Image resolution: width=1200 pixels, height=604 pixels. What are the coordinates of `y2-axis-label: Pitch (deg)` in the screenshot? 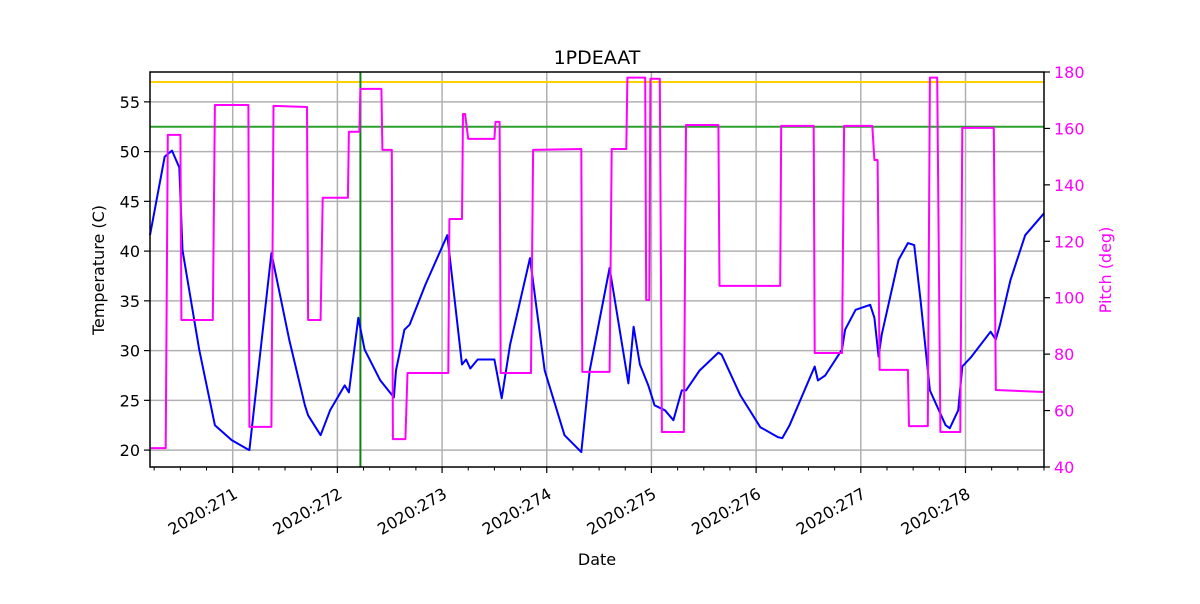 It's located at (1105, 270).